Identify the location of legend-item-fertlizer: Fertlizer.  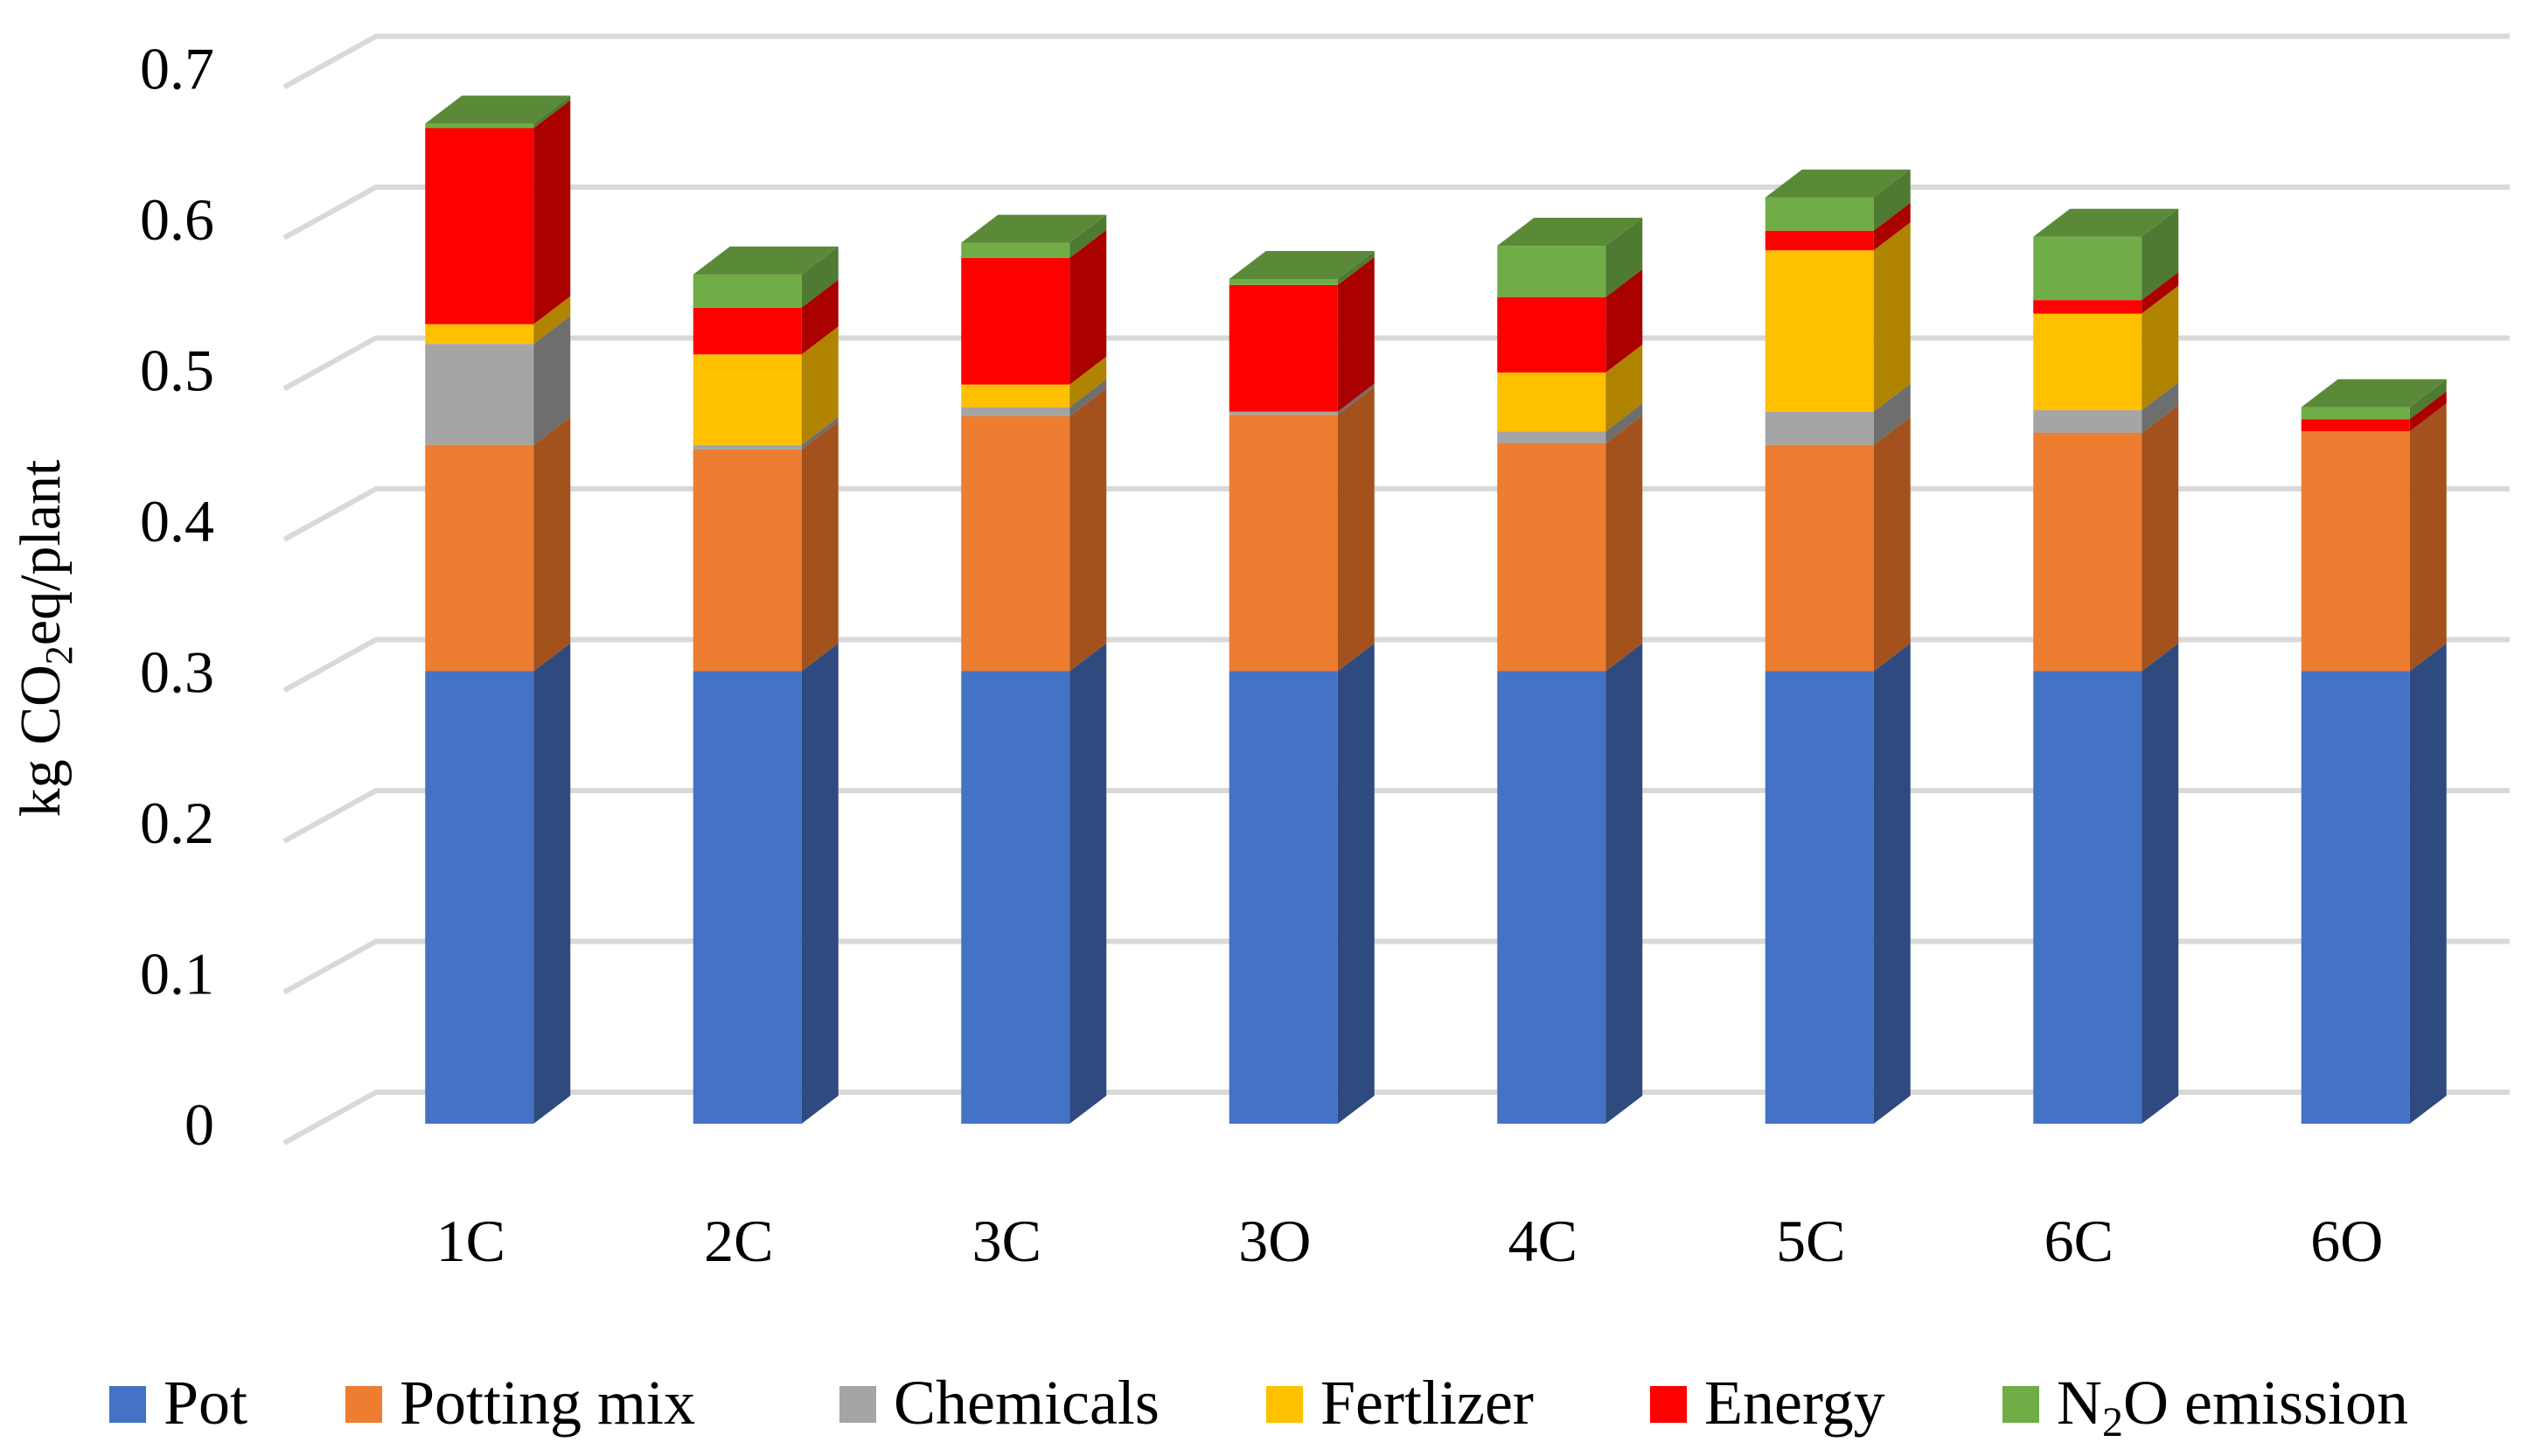
(1400, 1403).